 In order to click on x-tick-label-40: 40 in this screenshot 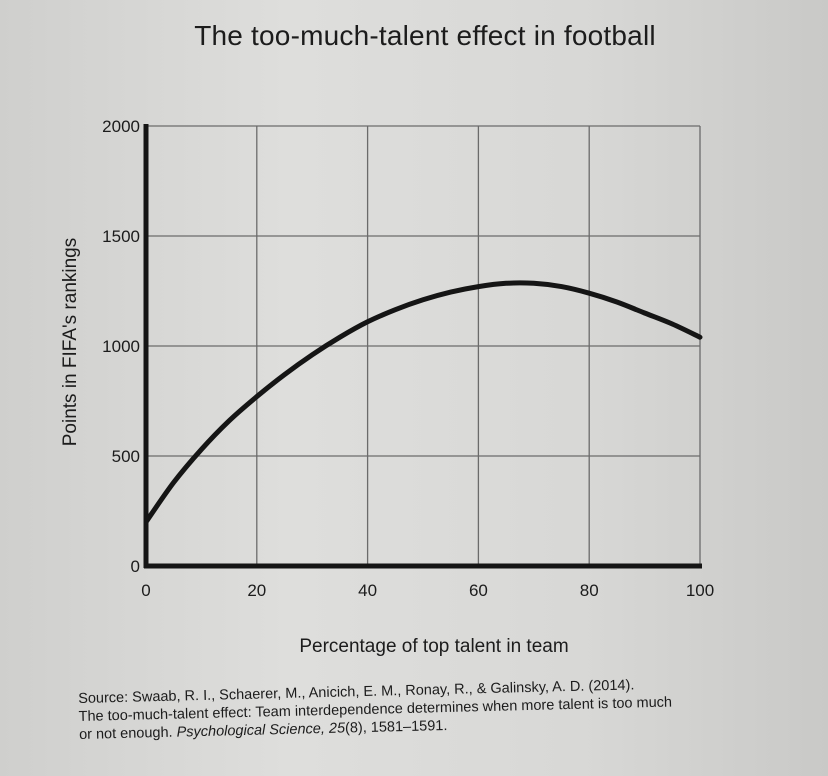, I will do `click(367, 590)`.